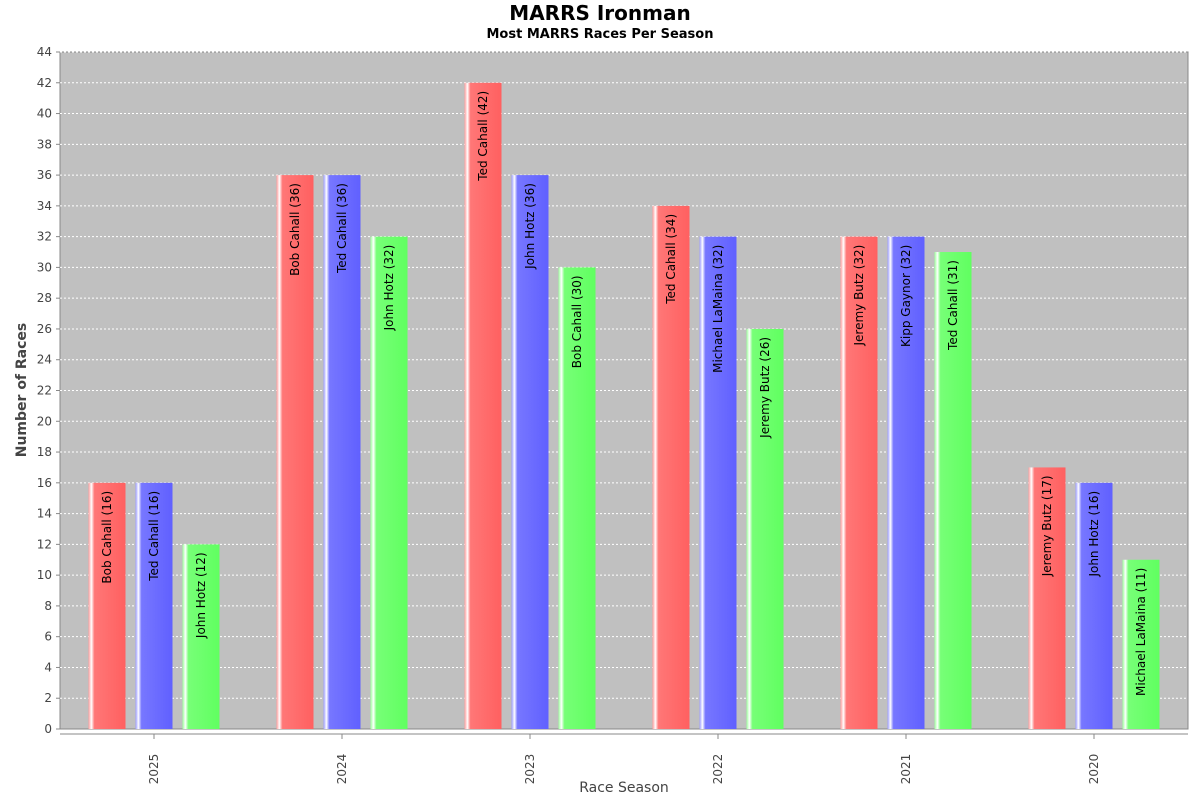 The image size is (1200, 800). I want to click on x-tick-label: 2022, so click(718, 769).